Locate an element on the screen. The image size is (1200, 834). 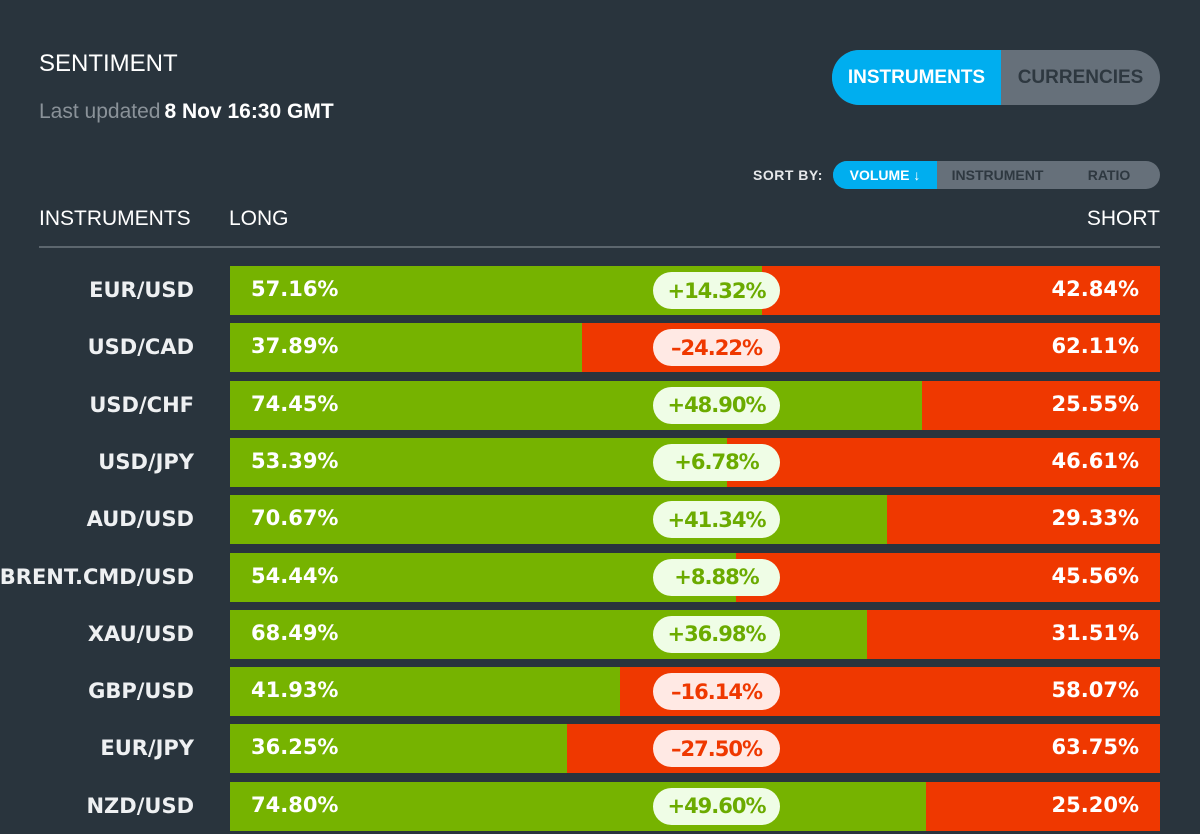
long-percent: 57.16% is located at coordinates (295, 289).